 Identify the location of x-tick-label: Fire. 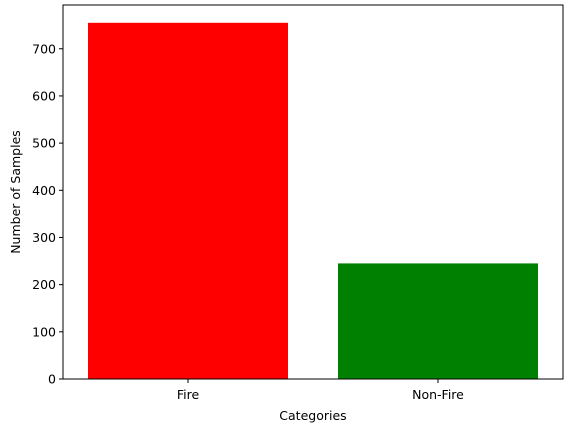
(188, 394).